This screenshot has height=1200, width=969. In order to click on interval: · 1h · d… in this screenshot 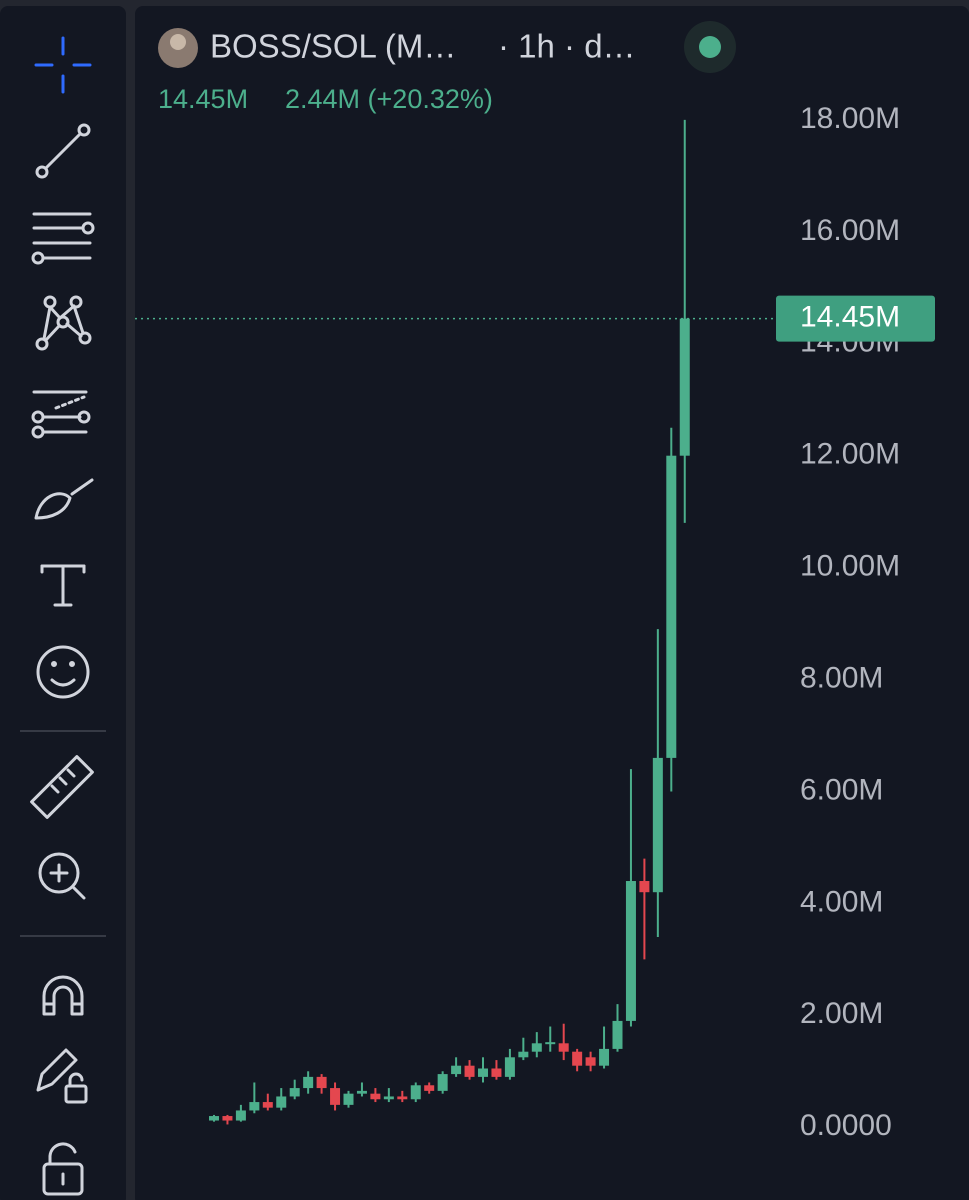, I will do `click(567, 46)`.